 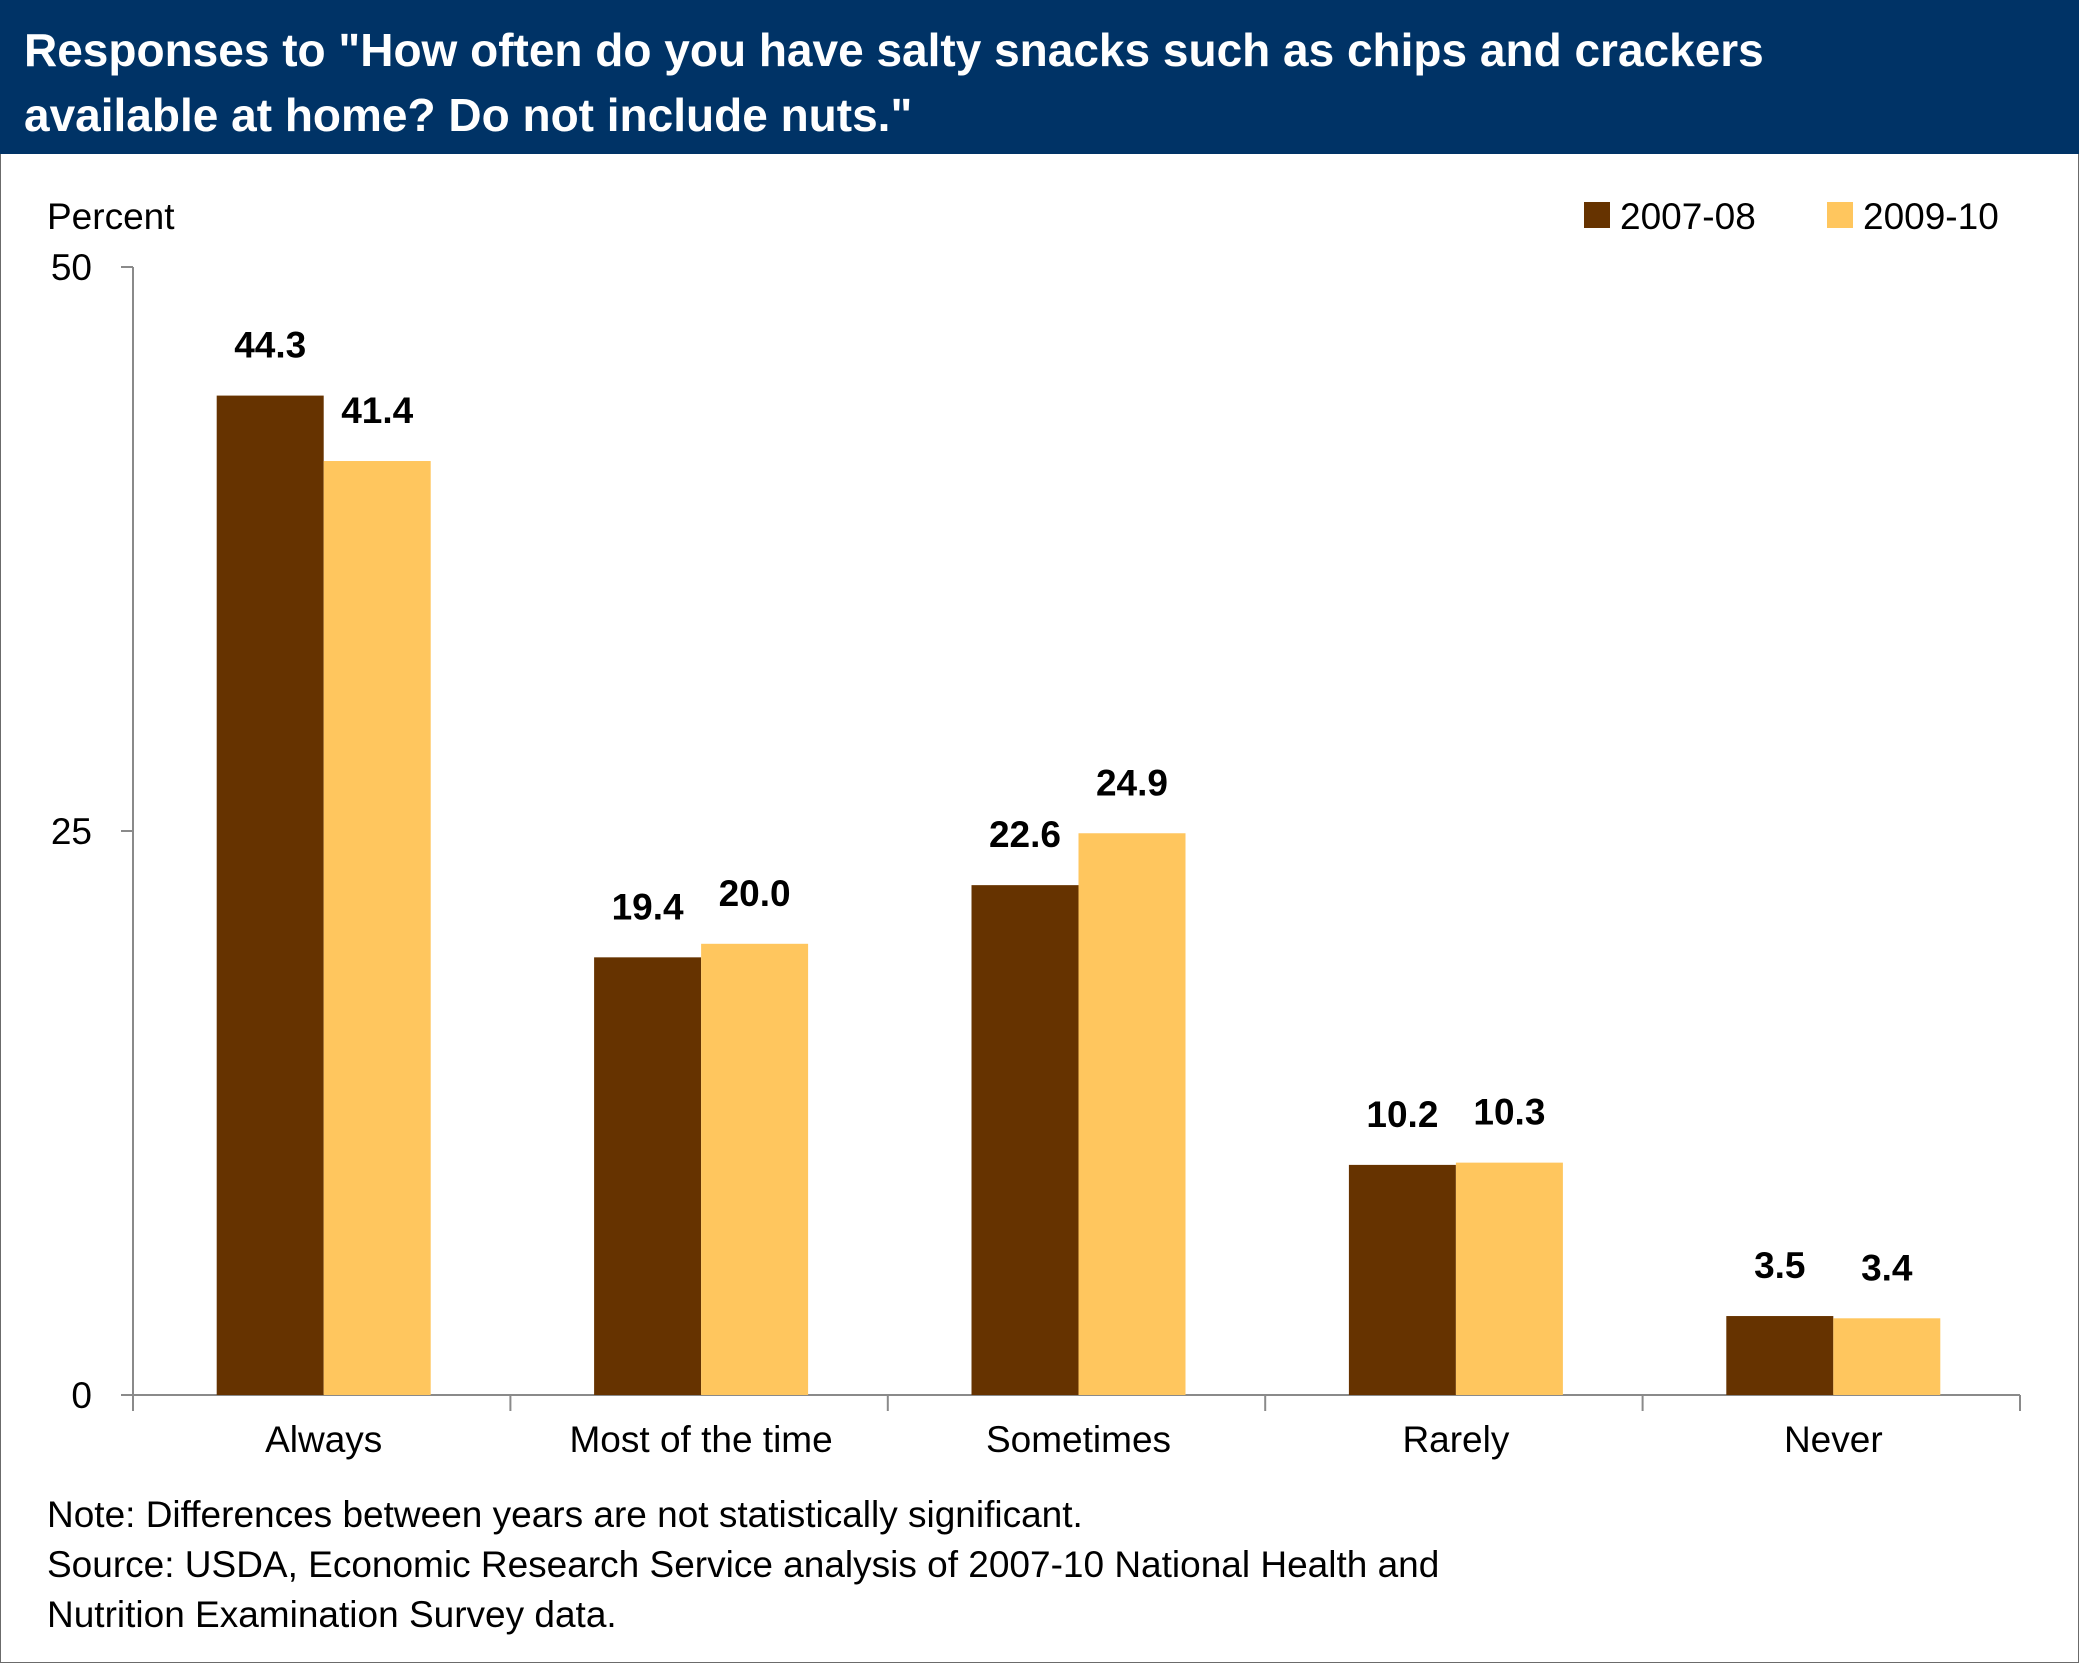 What do you see at coordinates (700, 1439) in the screenshot?
I see `x-tick-label: Most of the time` at bounding box center [700, 1439].